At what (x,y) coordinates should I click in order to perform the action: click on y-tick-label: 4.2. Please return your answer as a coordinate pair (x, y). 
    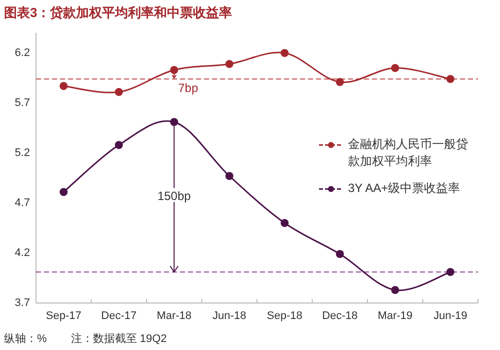
    Looking at the image, I should click on (22, 253).